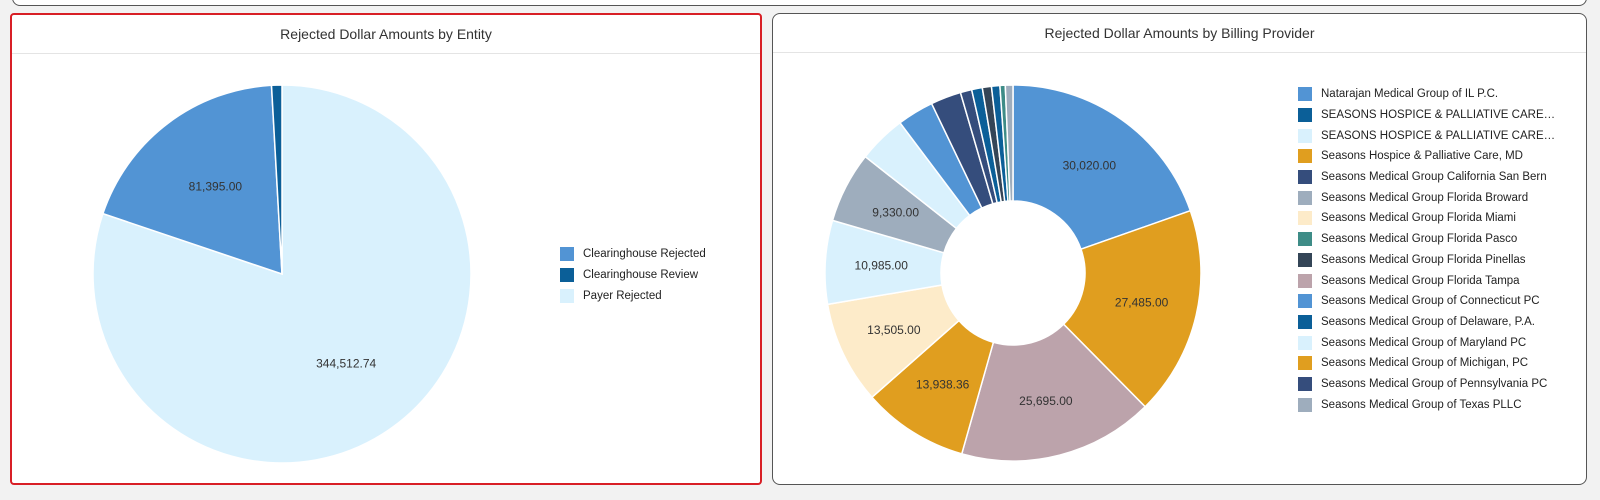 This screenshot has width=1600, height=500. I want to click on provider-legend-label: Seasons Medical Group Florida Pasco, so click(1419, 239).